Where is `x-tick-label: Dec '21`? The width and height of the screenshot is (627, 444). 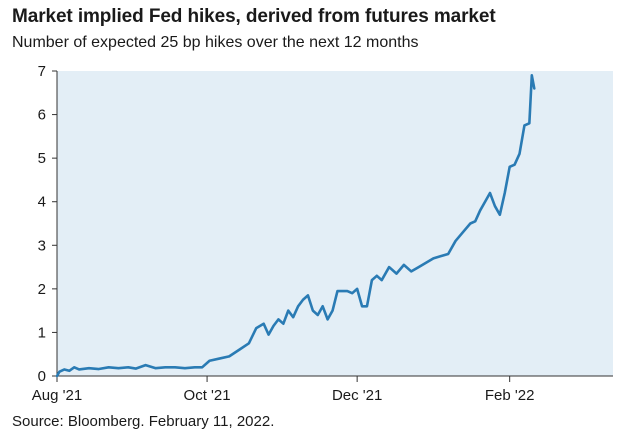
x-tick-label: Dec '21 is located at coordinates (357, 395).